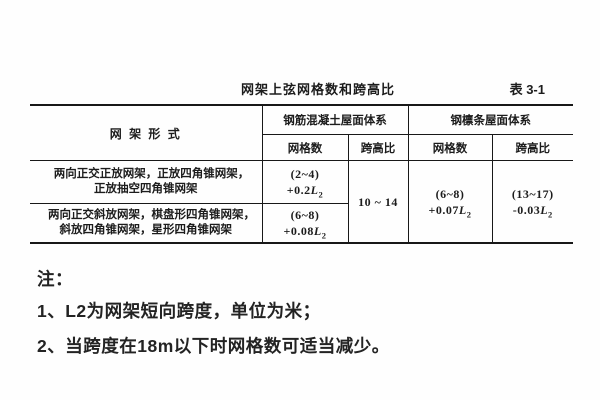 The height and width of the screenshot is (400, 600). Describe the element at coordinates (55, 279) in the screenshot. I see `notes-label: 注：` at that location.